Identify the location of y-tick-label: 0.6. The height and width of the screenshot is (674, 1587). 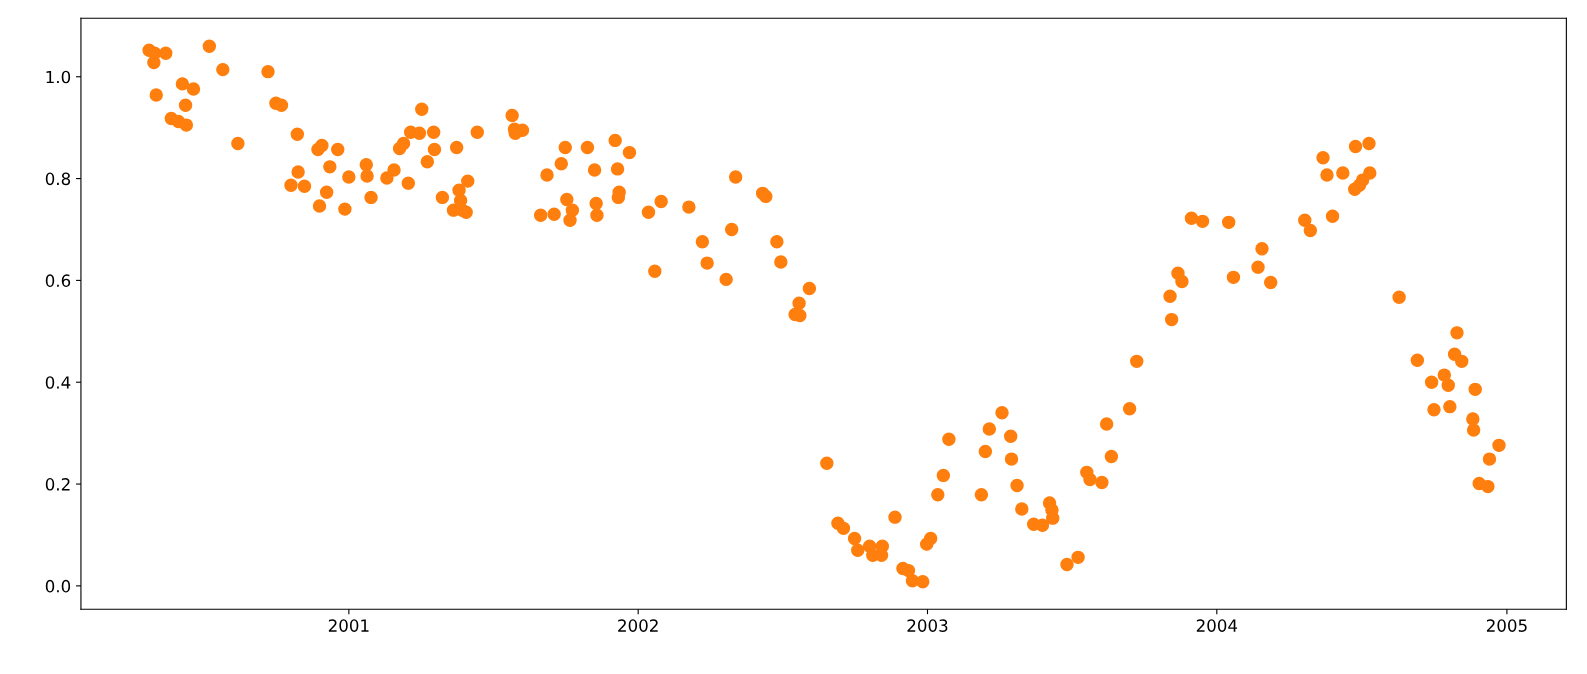
(58, 280).